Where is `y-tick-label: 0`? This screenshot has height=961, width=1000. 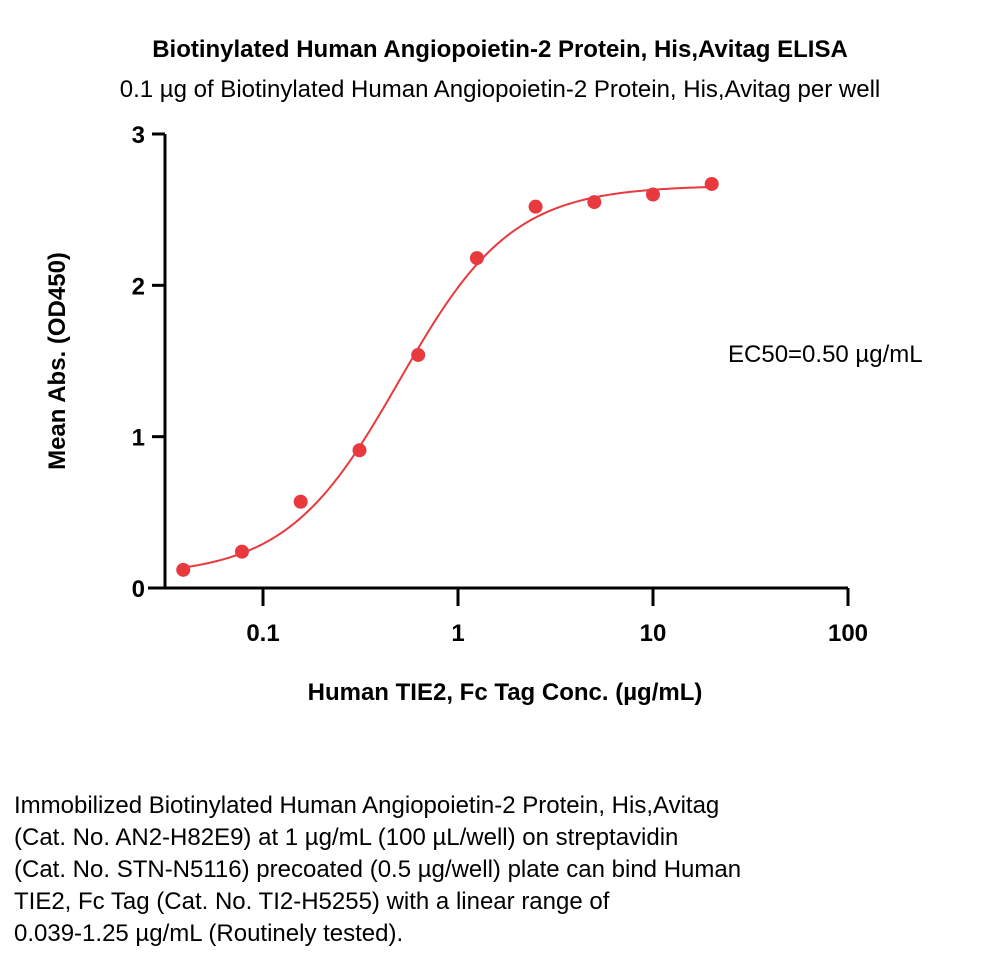 y-tick-label: 0 is located at coordinates (138, 589).